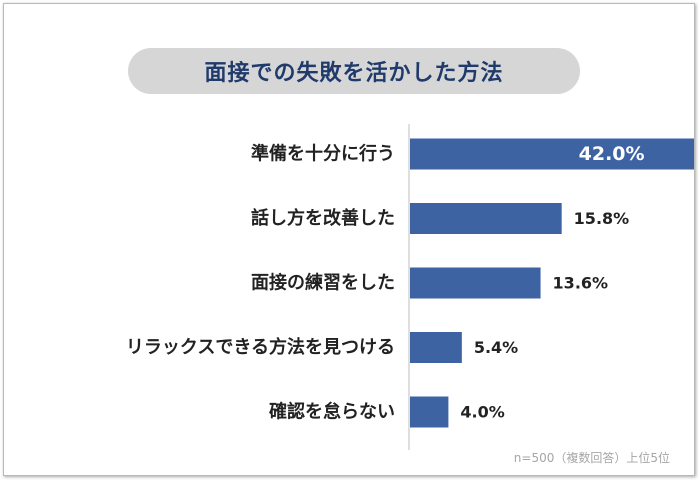 This screenshot has width=700, height=480. What do you see at coordinates (323, 154) in the screenshot?
I see `category-label: 準備を十分に行う` at bounding box center [323, 154].